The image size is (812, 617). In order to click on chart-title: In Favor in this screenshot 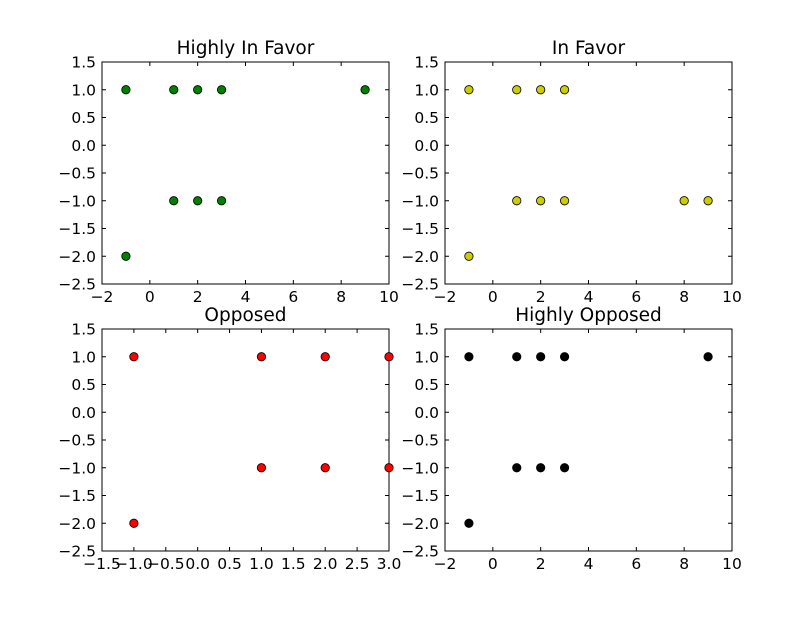, I will do `click(589, 48)`.